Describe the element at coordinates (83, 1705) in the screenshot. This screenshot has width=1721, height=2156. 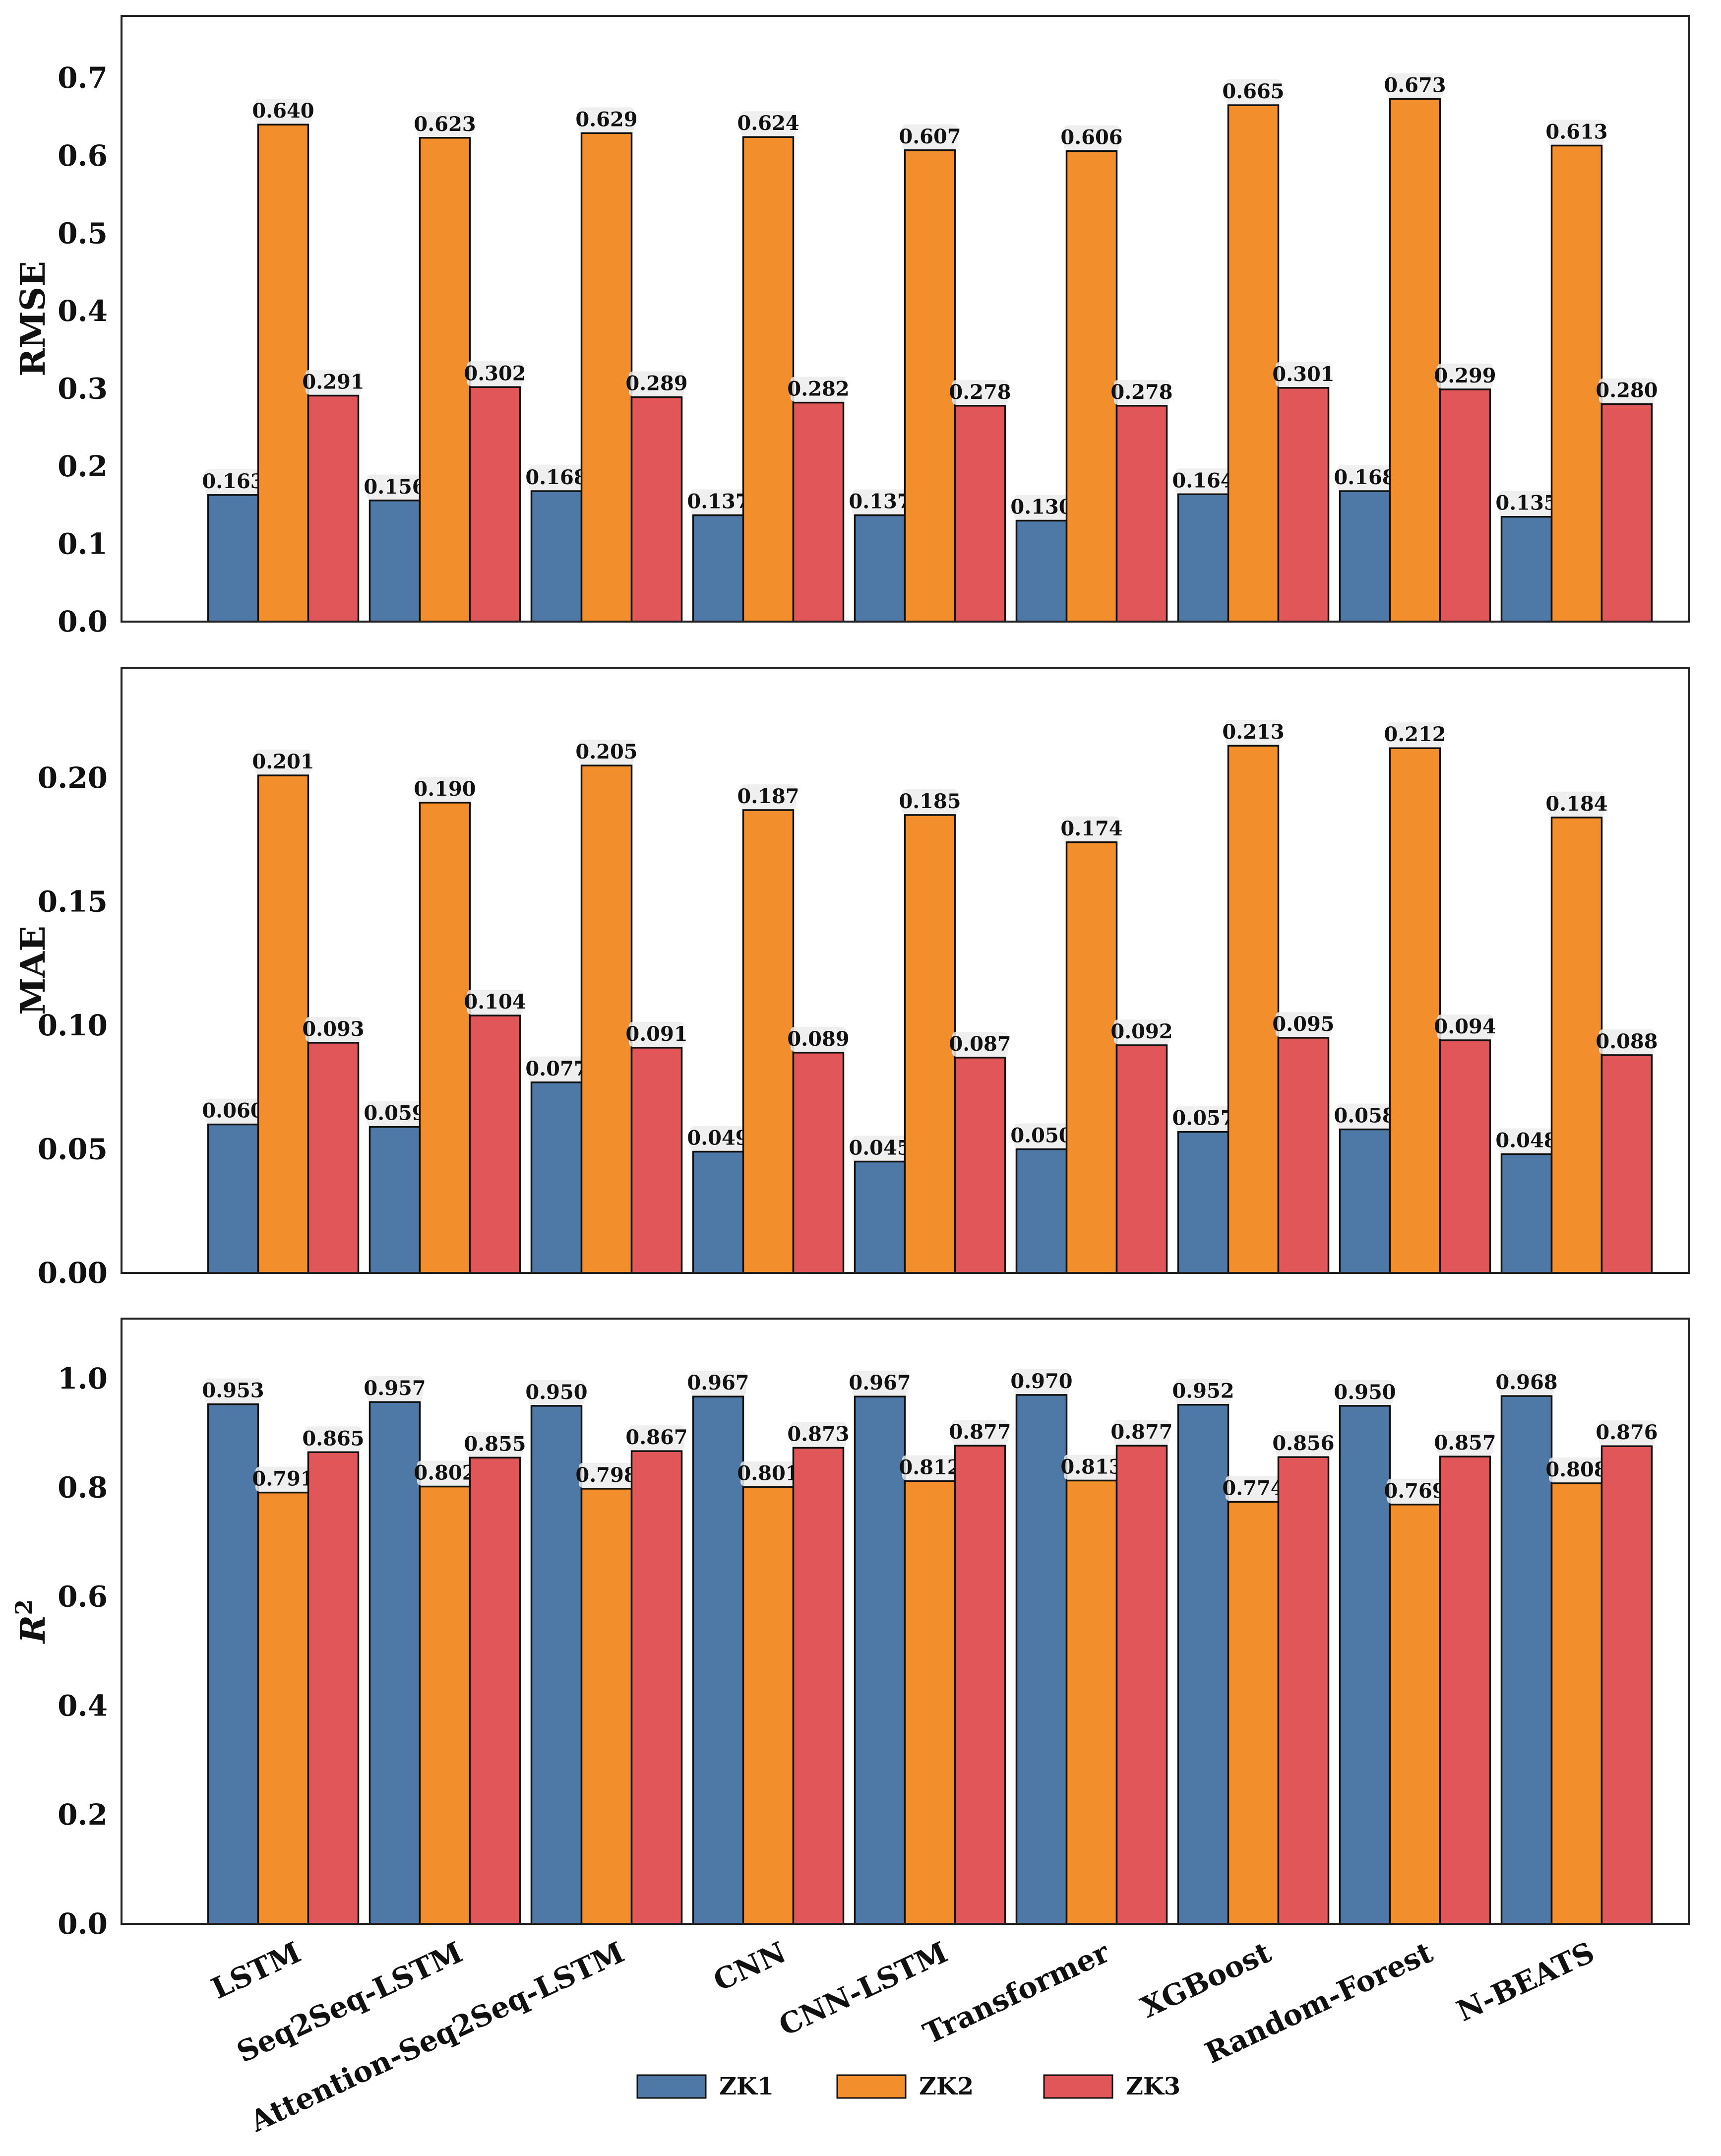
I see `r2-y-tick-label: 0.4` at that location.